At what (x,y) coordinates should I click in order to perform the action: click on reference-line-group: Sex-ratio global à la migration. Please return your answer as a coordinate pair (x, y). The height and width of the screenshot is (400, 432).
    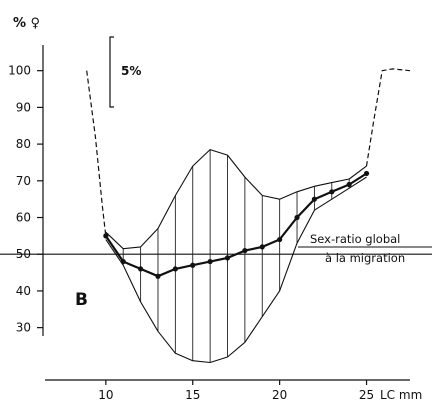
    Looking at the image, I should click on (216, 248).